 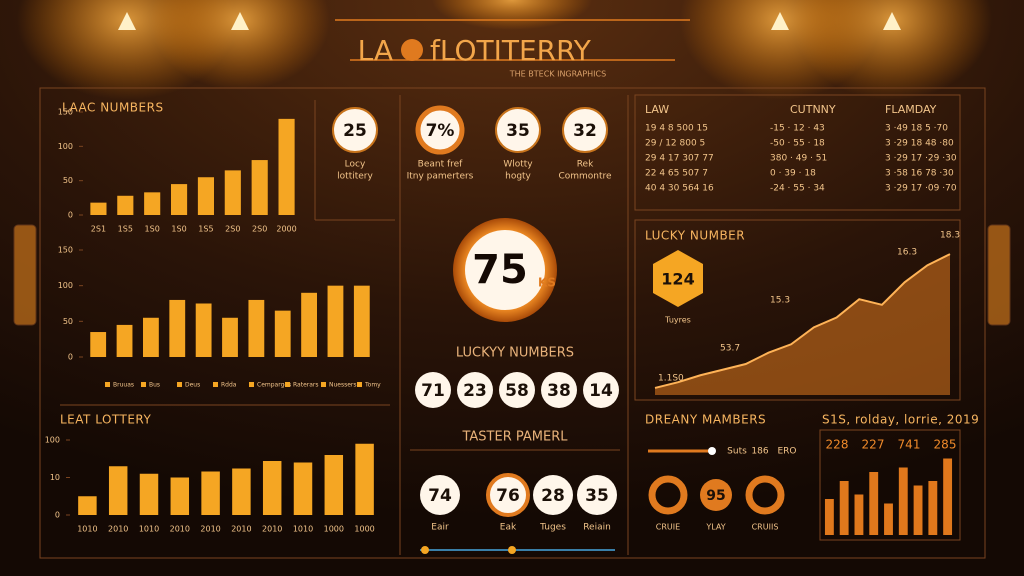 I want to click on legend-label: Cemparges, so click(x=274, y=385).